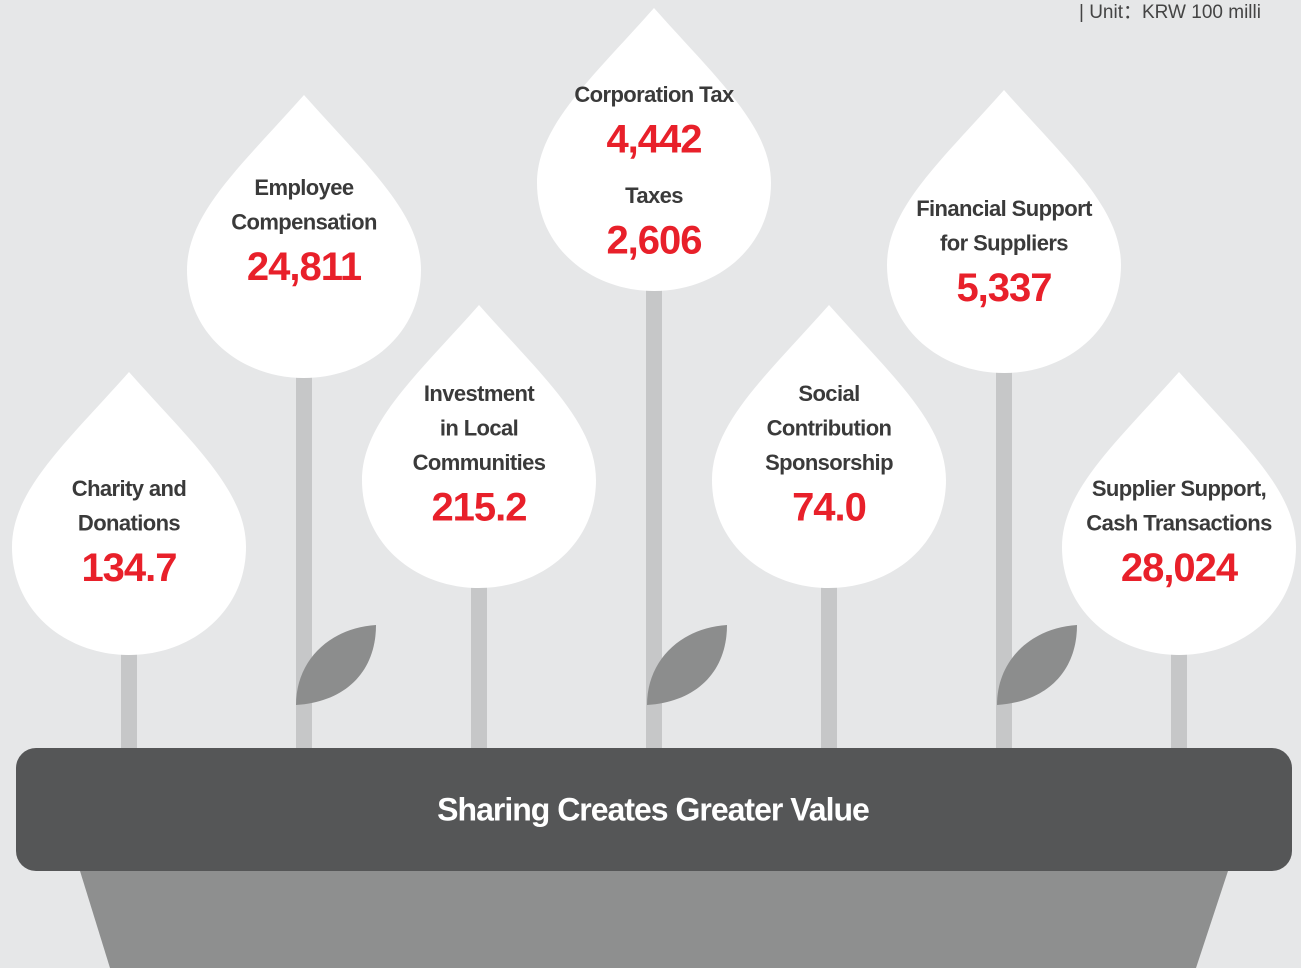 This screenshot has width=1301, height=968. What do you see at coordinates (654, 94) in the screenshot?
I see `node-label: Corporation Tax` at bounding box center [654, 94].